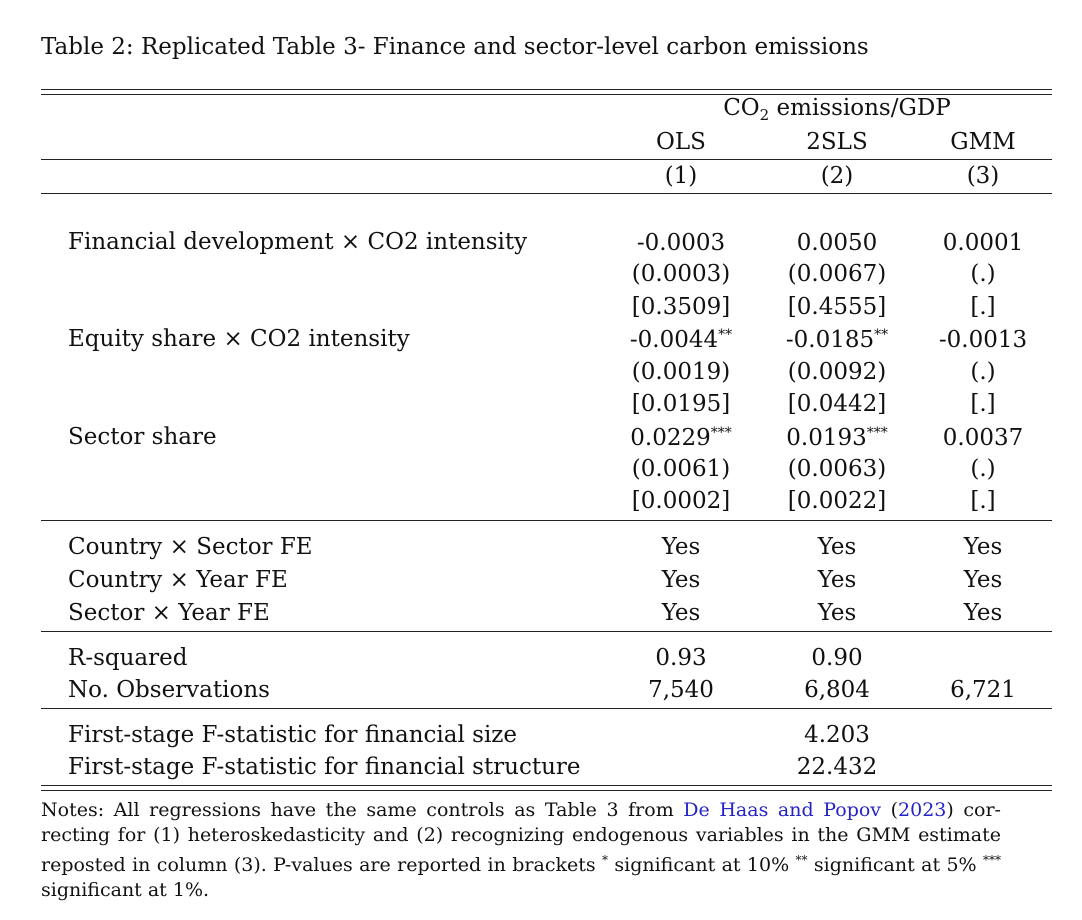 This screenshot has height=920, width=1082. What do you see at coordinates (681, 176) in the screenshot?
I see `column-number-1: (1)` at bounding box center [681, 176].